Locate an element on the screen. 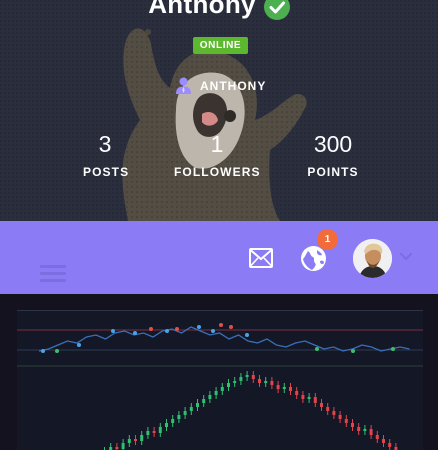  stat-label: POSTS is located at coordinates (106, 172).